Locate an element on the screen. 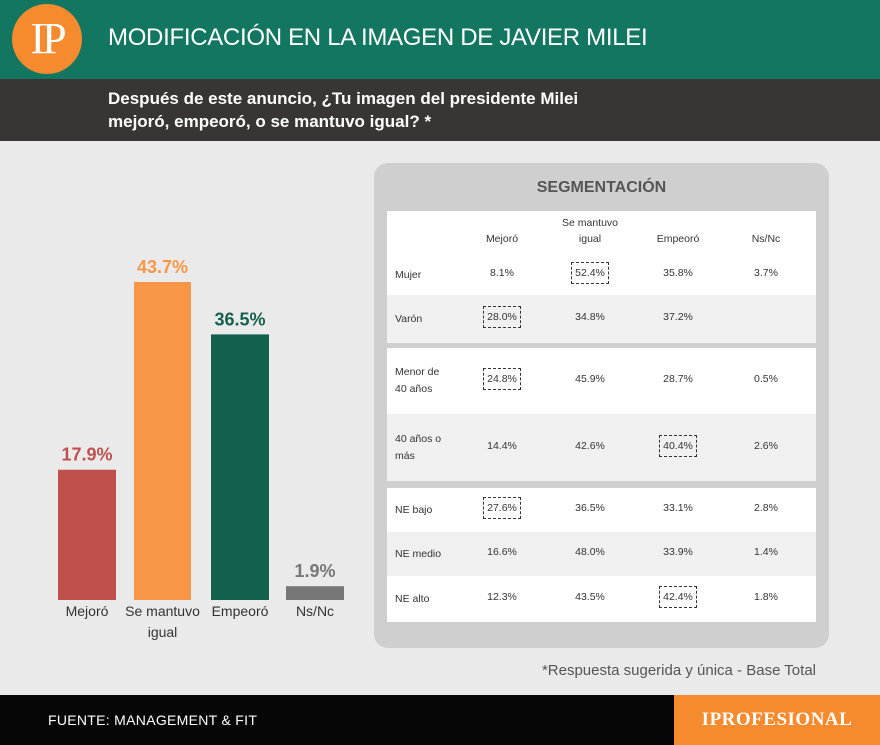  bar-value-label-3: 1.9% is located at coordinates (314, 571).